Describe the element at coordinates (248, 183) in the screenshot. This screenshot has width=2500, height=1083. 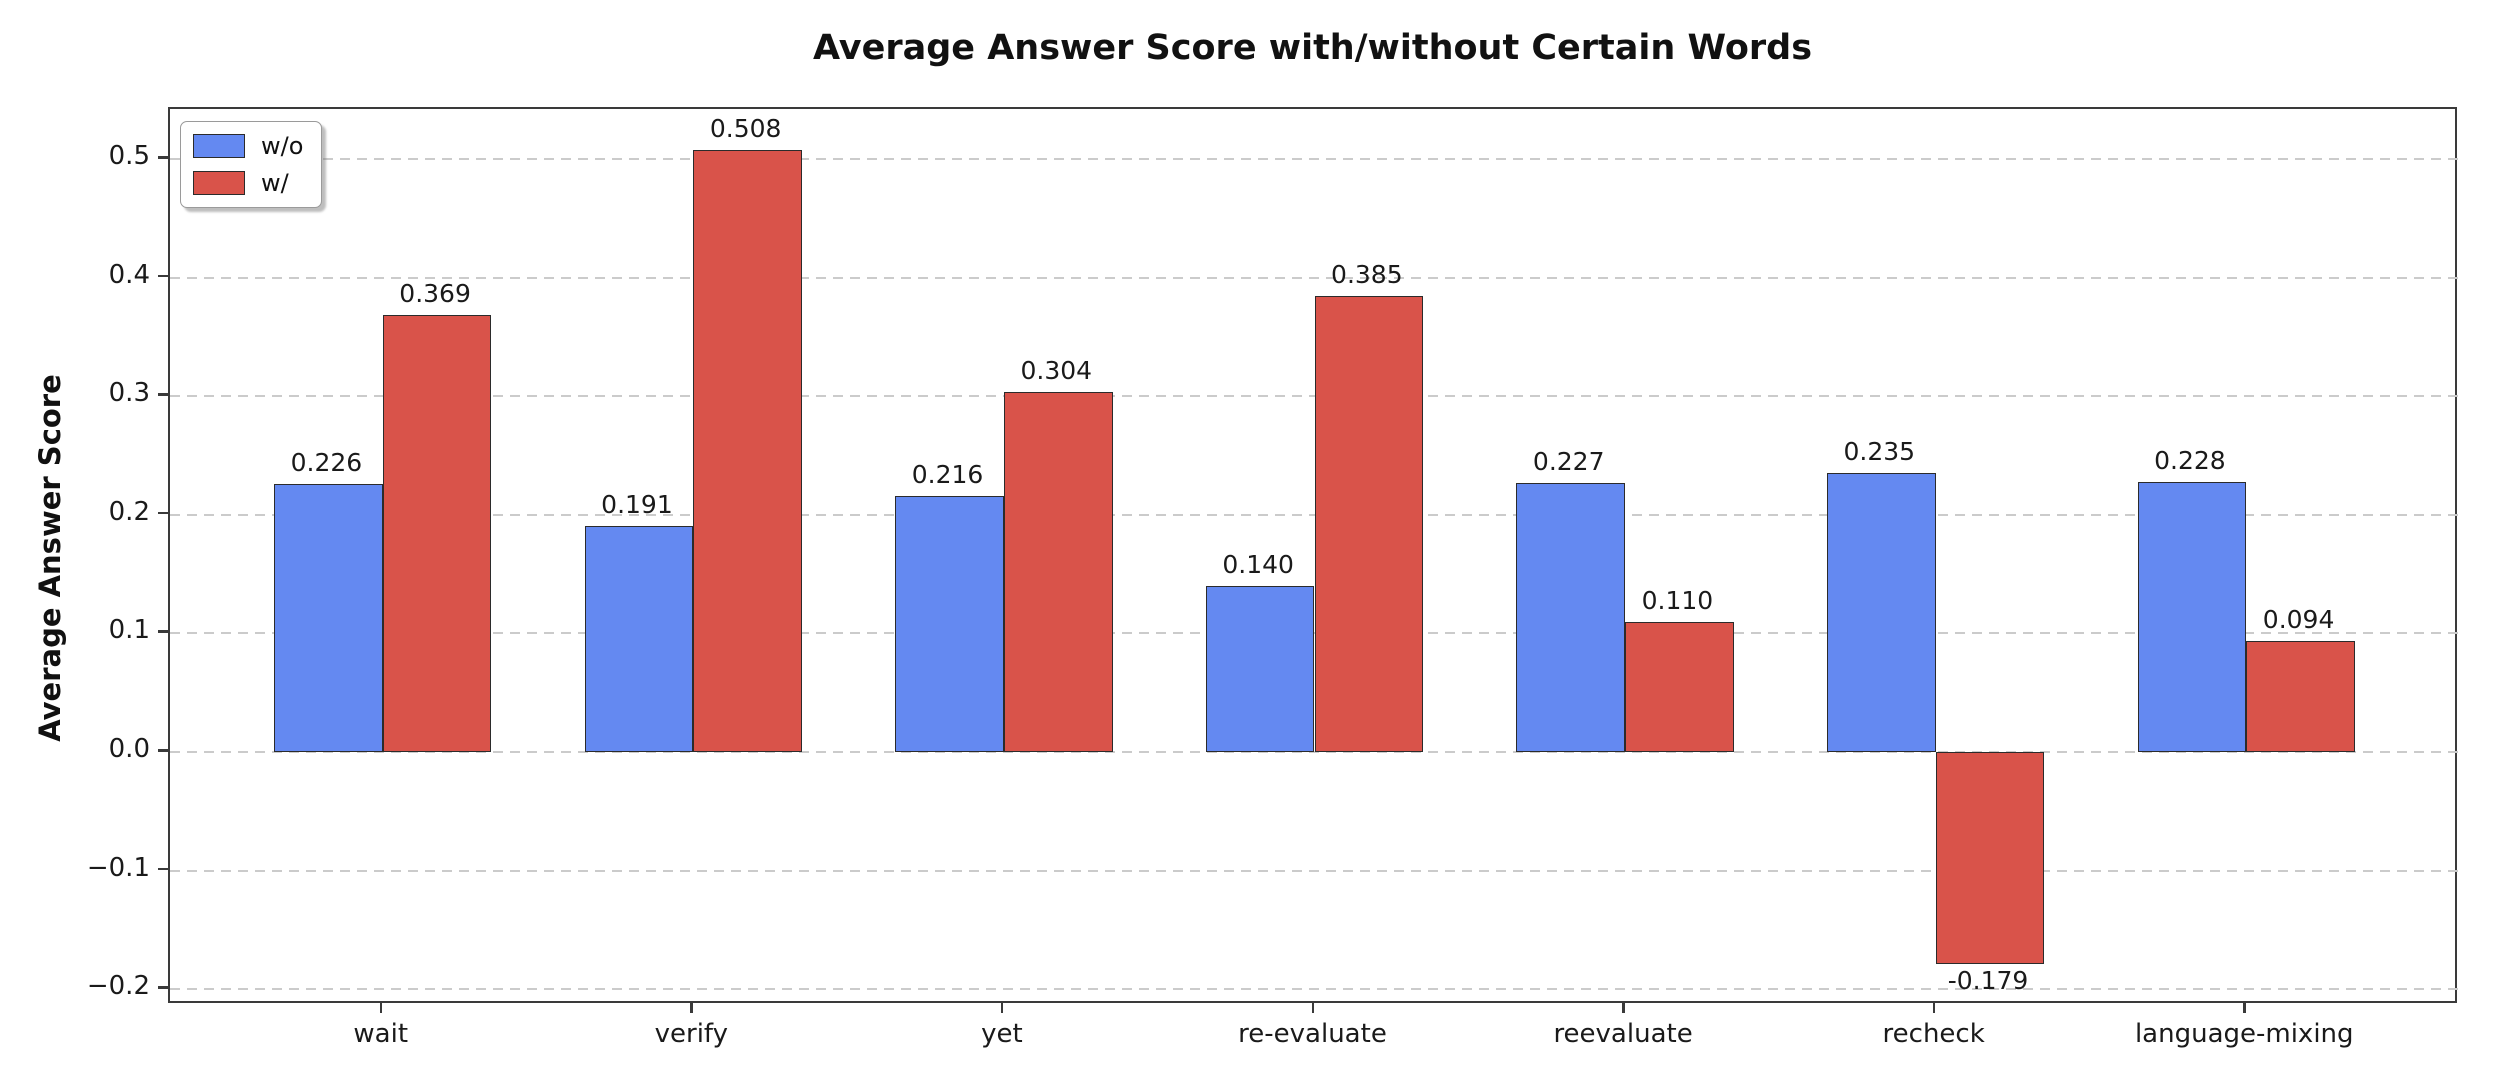
I see `legend-entry-with: w/` at that location.